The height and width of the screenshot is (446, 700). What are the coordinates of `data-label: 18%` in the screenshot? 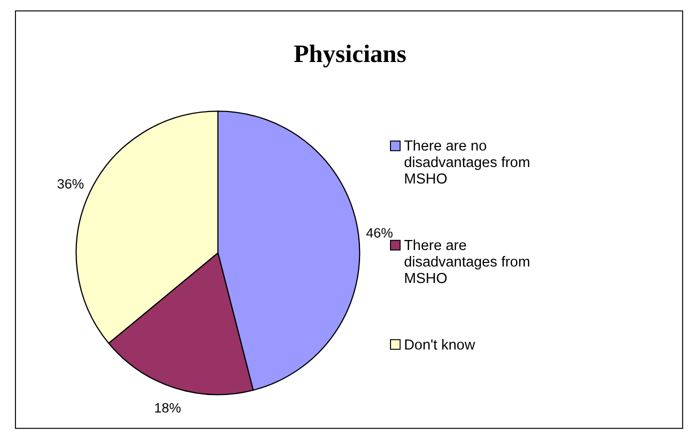 It's located at (168, 408).